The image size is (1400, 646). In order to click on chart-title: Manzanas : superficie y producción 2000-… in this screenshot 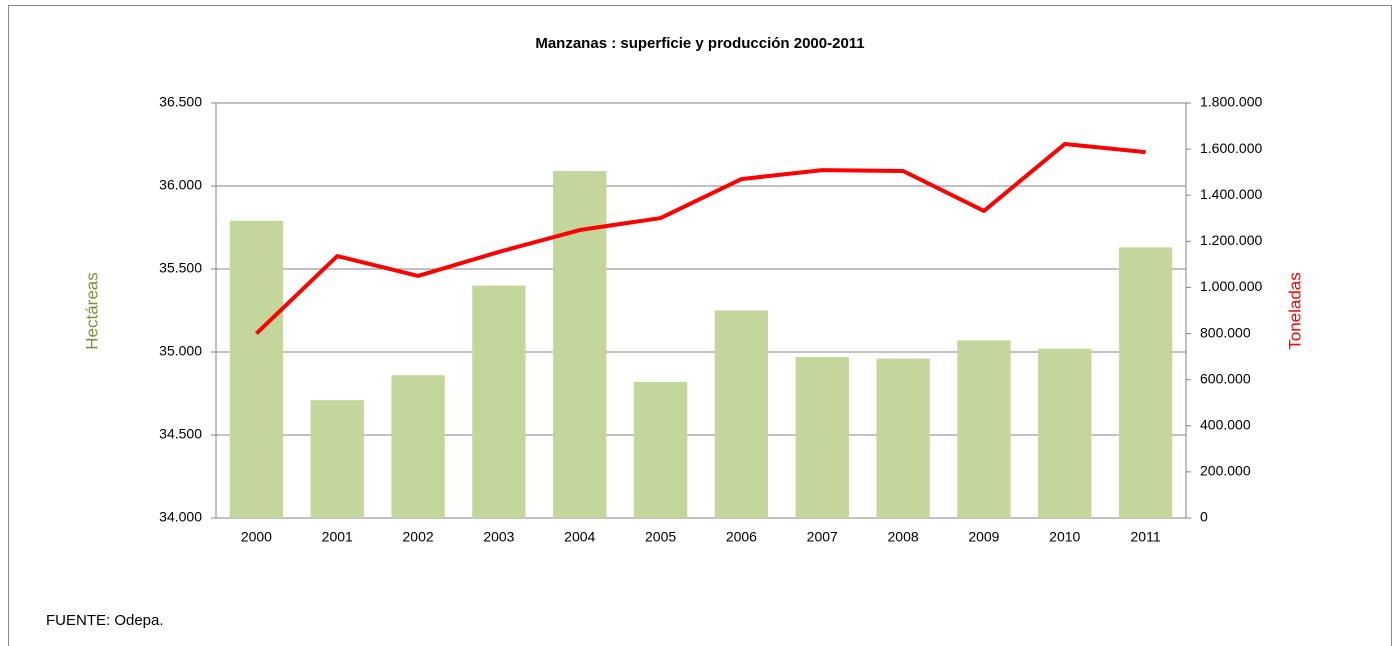, I will do `click(699, 43)`.